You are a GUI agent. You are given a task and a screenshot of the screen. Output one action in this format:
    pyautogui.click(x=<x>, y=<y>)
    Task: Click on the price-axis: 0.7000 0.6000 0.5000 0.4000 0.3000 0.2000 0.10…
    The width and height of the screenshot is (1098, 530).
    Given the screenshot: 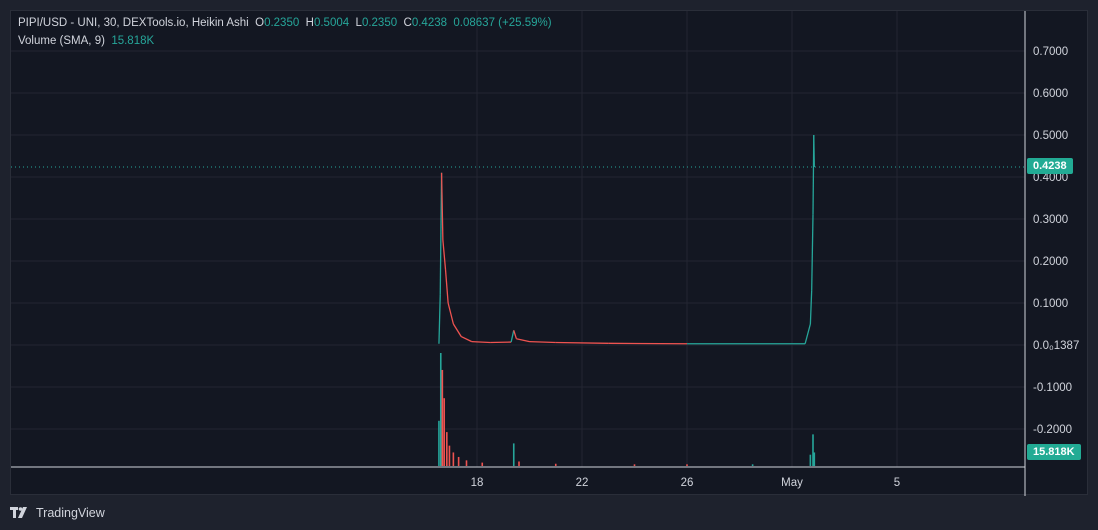 What is the action you would take?
    pyautogui.click(x=1056, y=241)
    